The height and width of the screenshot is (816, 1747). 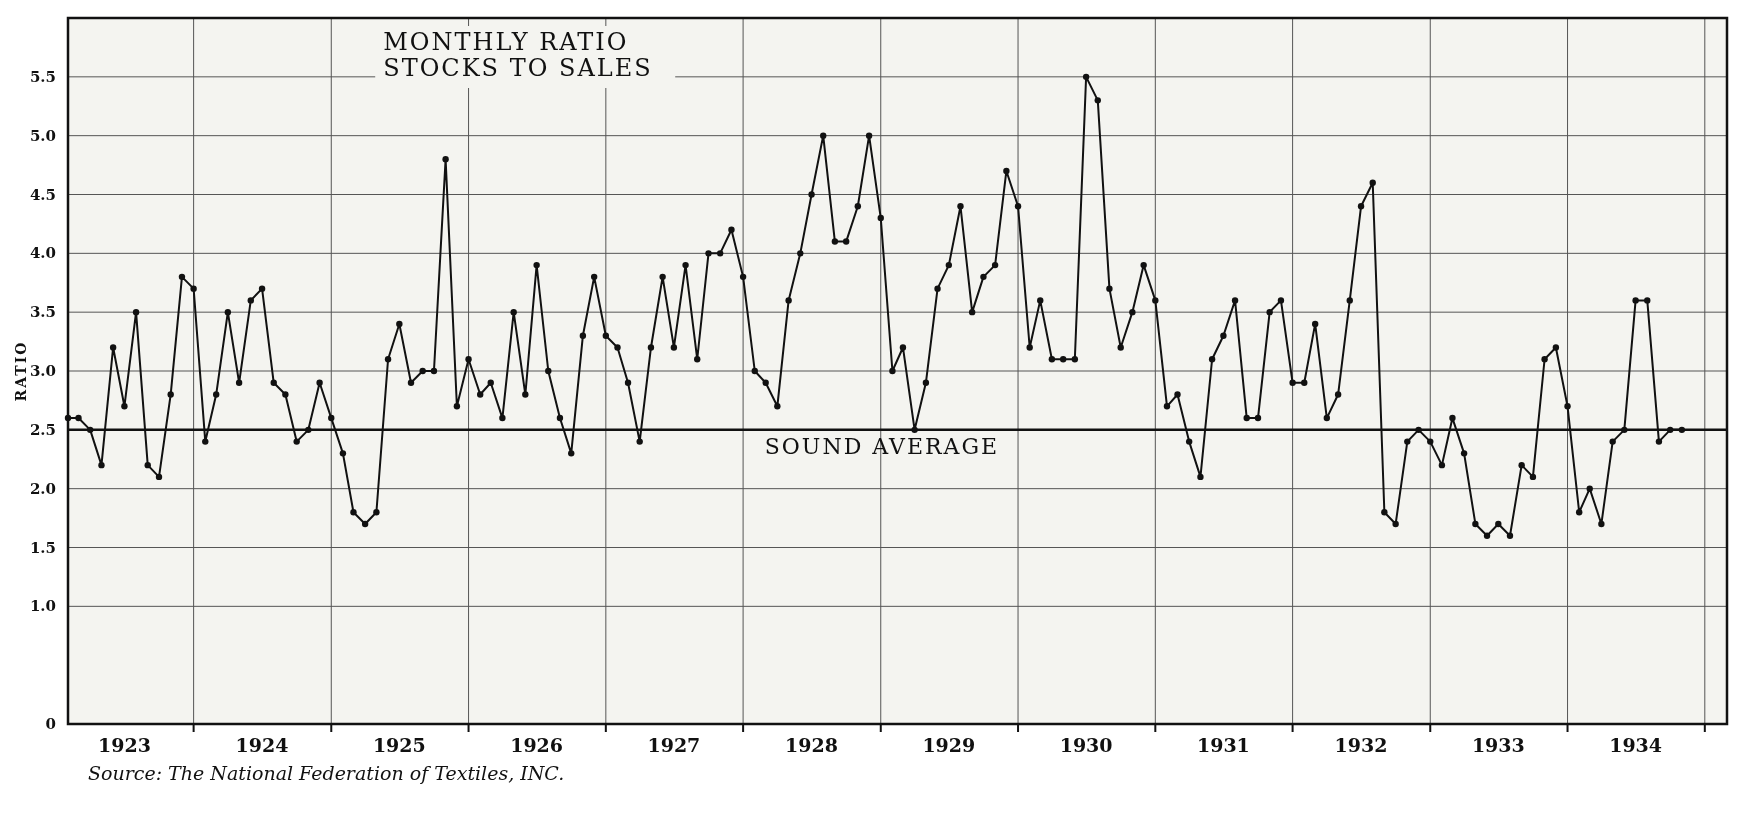 What do you see at coordinates (42, 547) in the screenshot?
I see `y-tick-label: 1.5` at bounding box center [42, 547].